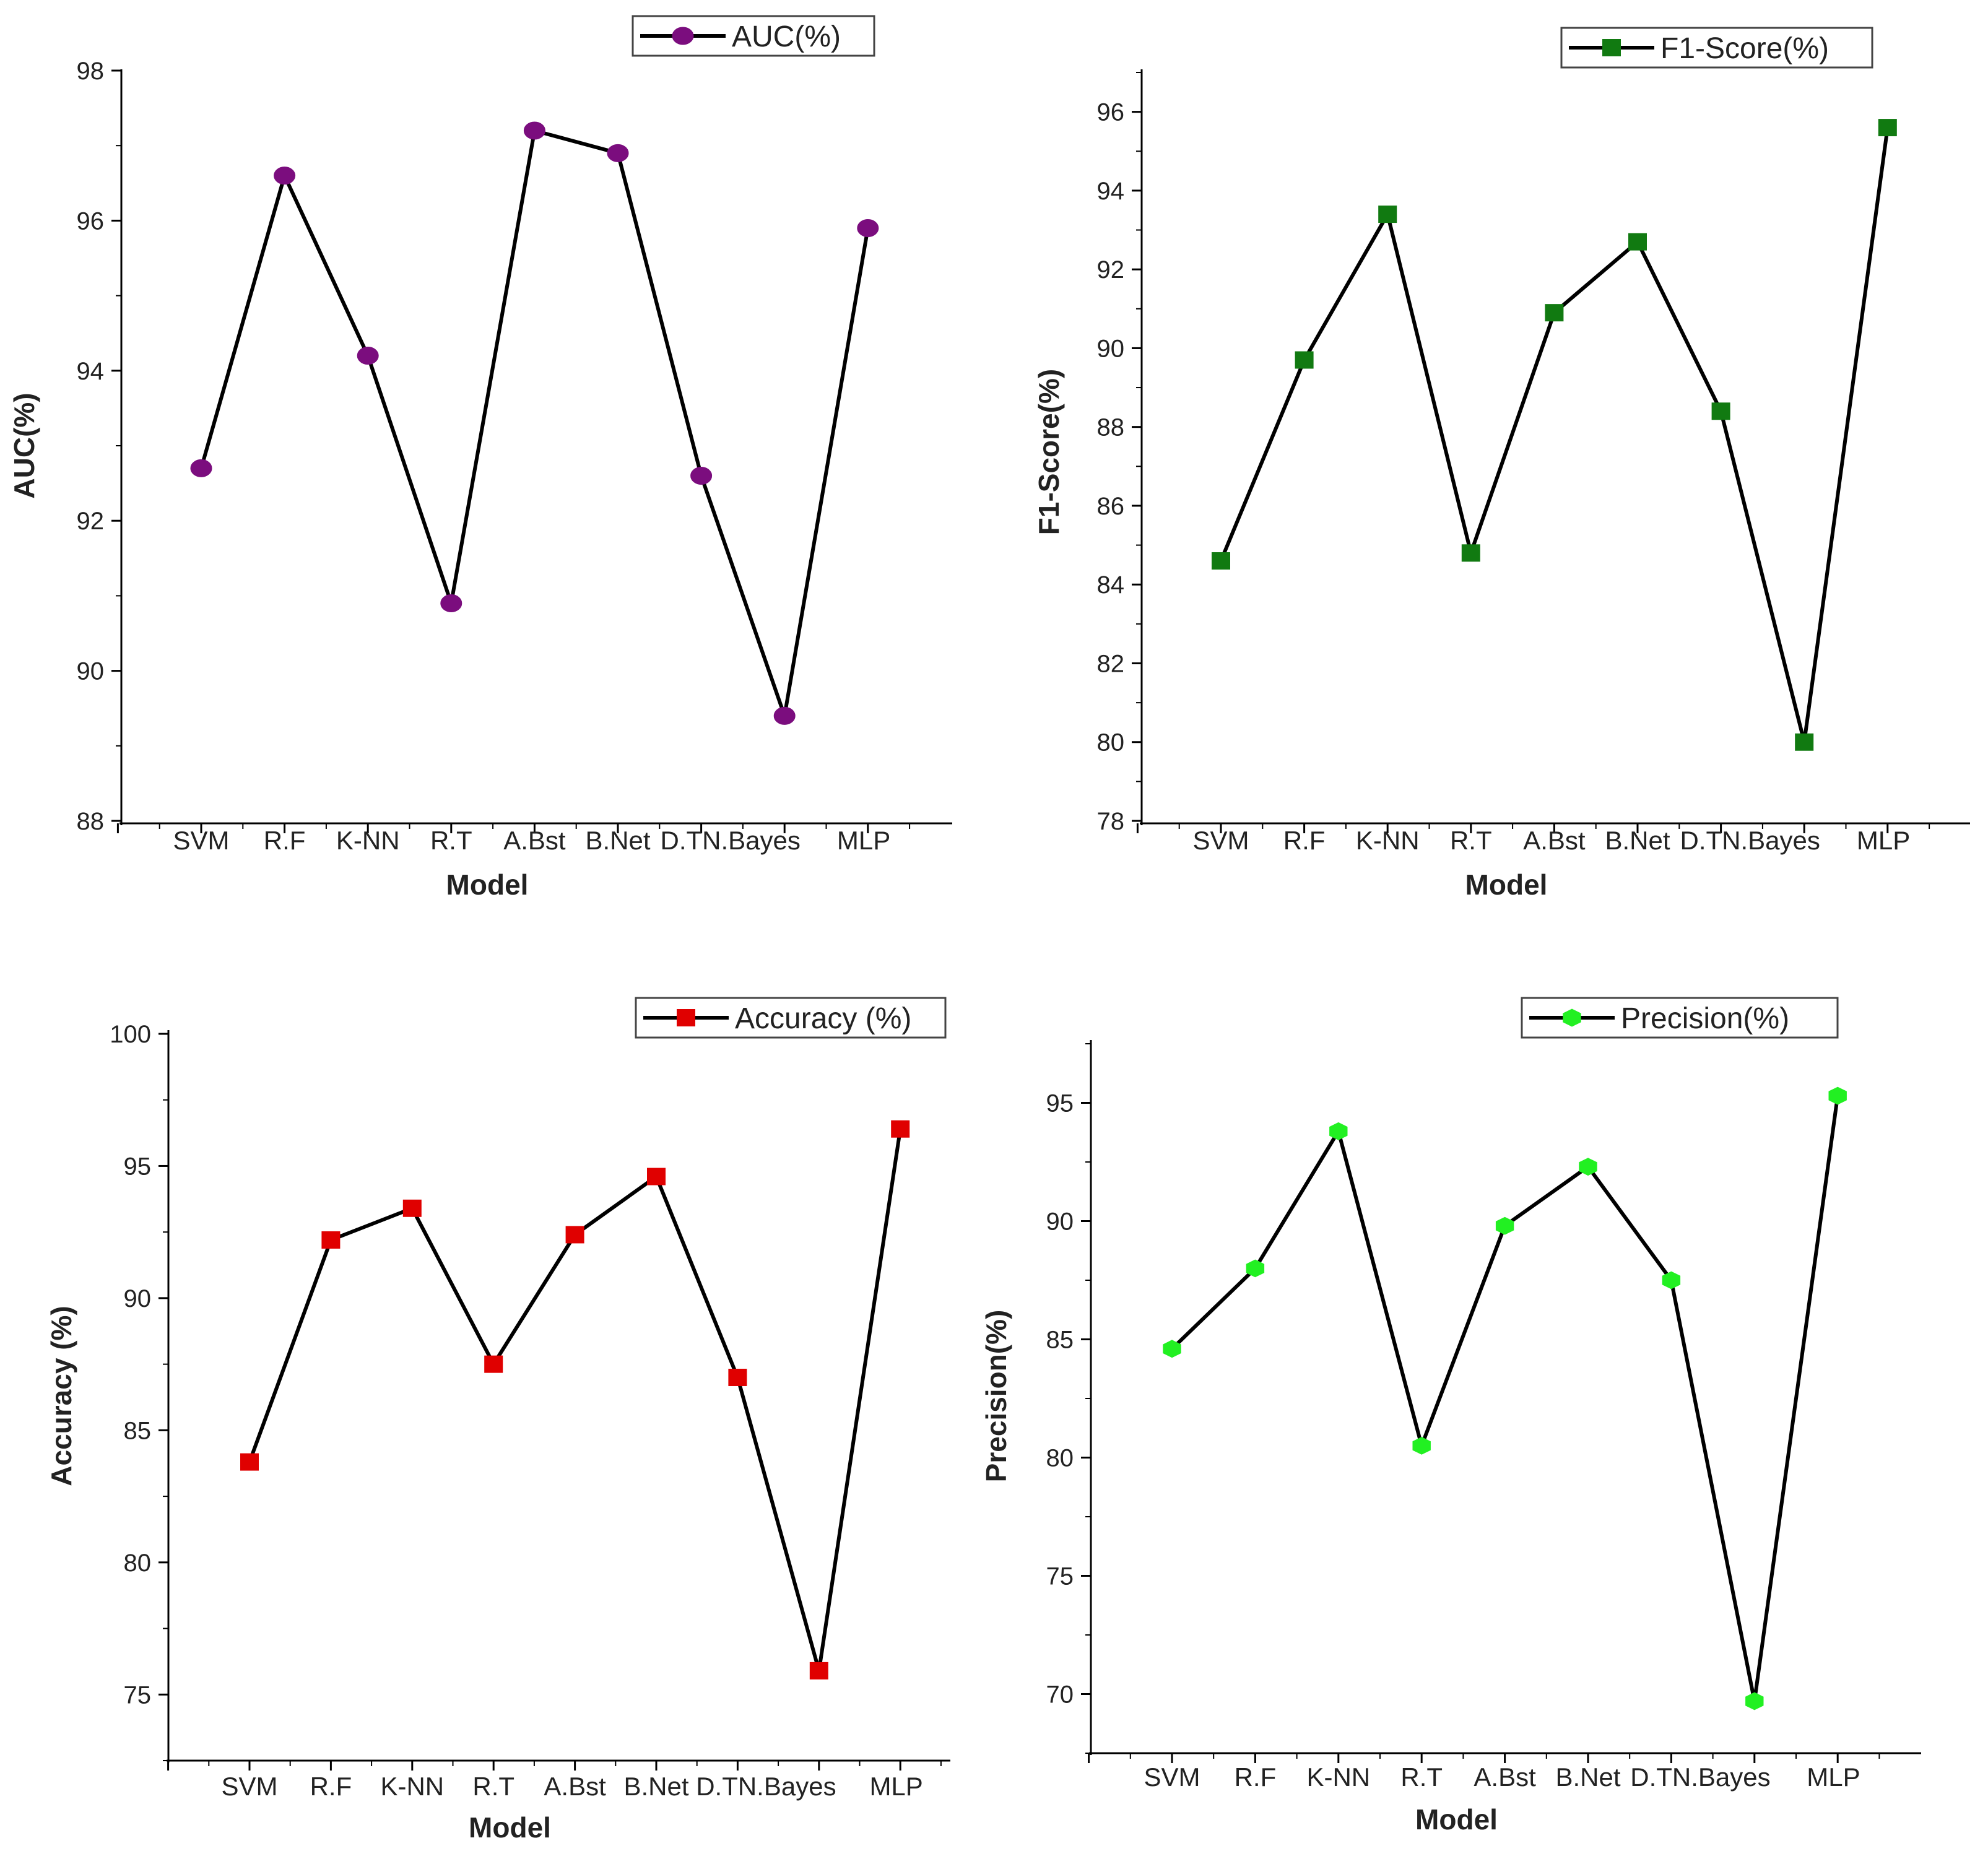 The image size is (1988, 1864). What do you see at coordinates (1456, 1819) in the screenshot?
I see `chart-4-x-axis-title: Model` at bounding box center [1456, 1819].